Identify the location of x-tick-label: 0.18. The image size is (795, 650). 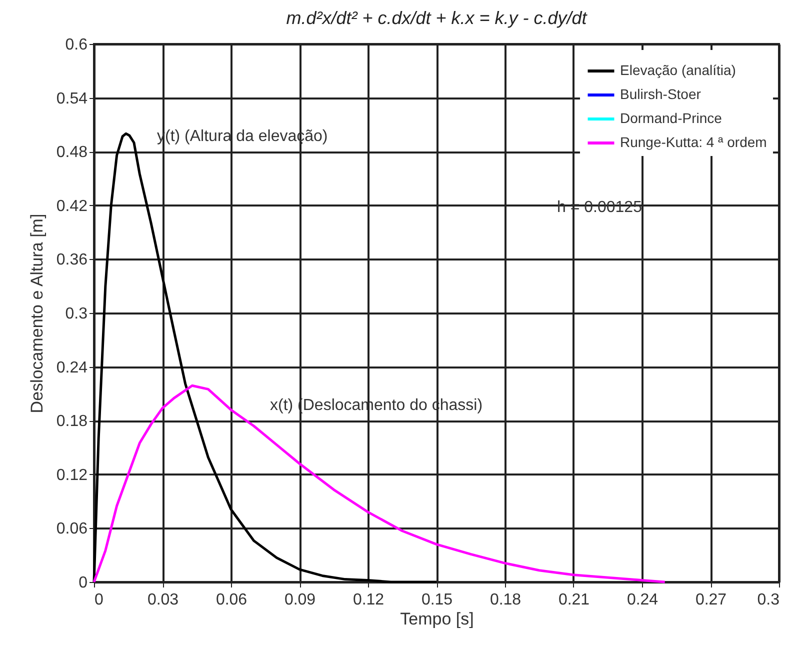
(506, 600).